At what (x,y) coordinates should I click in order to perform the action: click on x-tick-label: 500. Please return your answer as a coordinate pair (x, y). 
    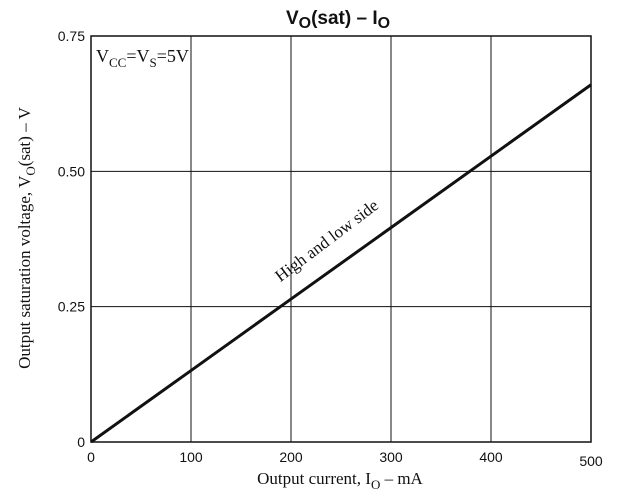
    Looking at the image, I should click on (591, 461).